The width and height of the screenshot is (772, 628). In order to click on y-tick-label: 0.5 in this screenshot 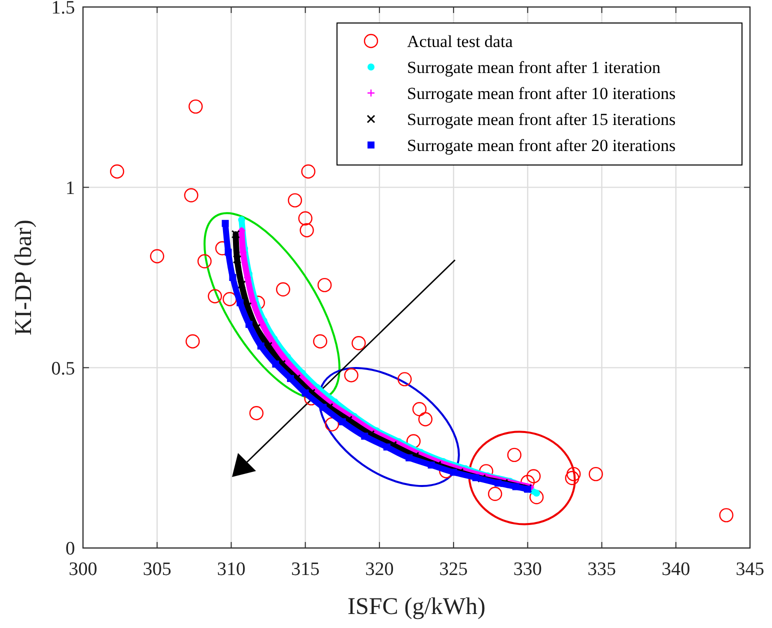, I will do `click(63, 369)`.